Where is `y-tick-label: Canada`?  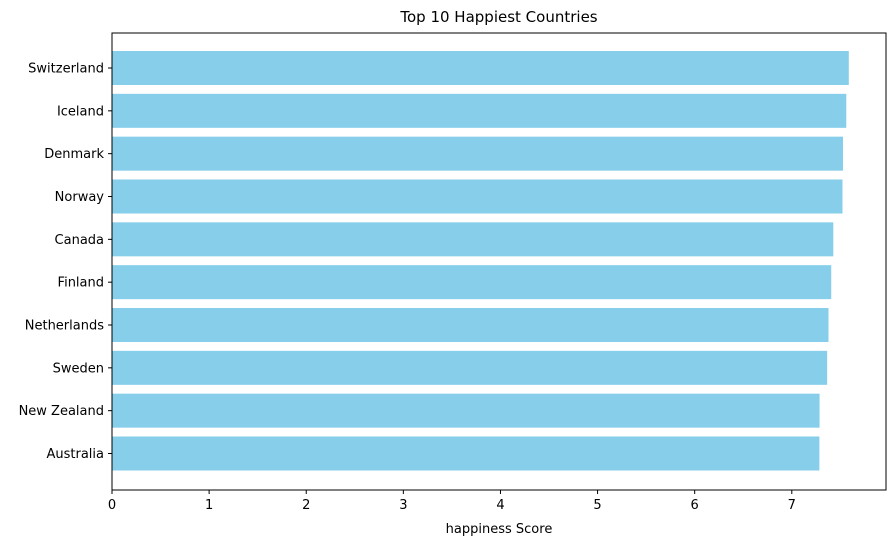 y-tick-label: Canada is located at coordinates (79, 240).